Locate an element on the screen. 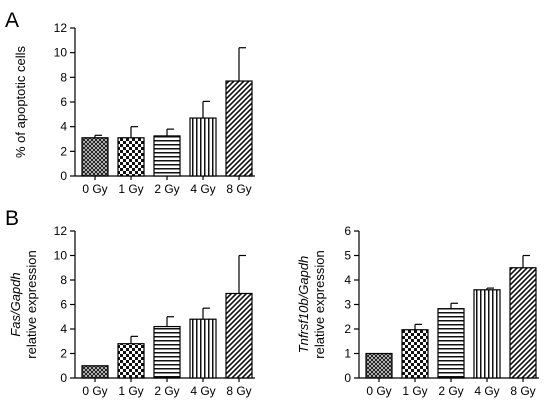 The height and width of the screenshot is (410, 550). y-axis-label: Fas/Gapdh is located at coordinates (15, 304).